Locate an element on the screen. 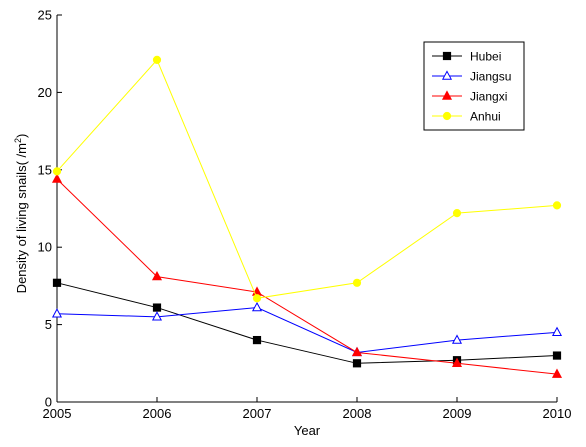 The width and height of the screenshot is (586, 447). legend-item-jiangxi: Jiangxi is located at coordinates (469, 97).